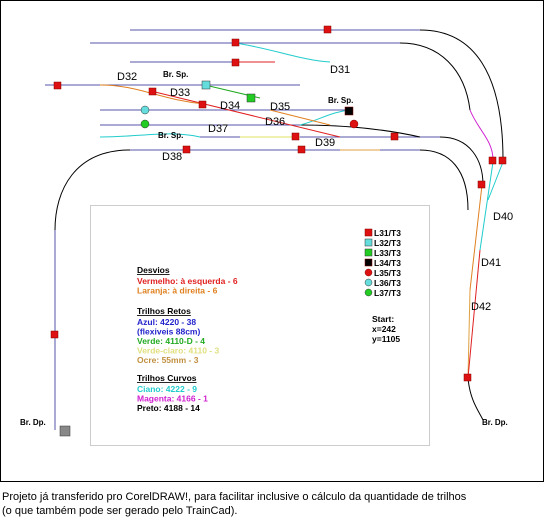  What do you see at coordinates (325, 143) in the screenshot?
I see `turnout-label: D39` at bounding box center [325, 143].